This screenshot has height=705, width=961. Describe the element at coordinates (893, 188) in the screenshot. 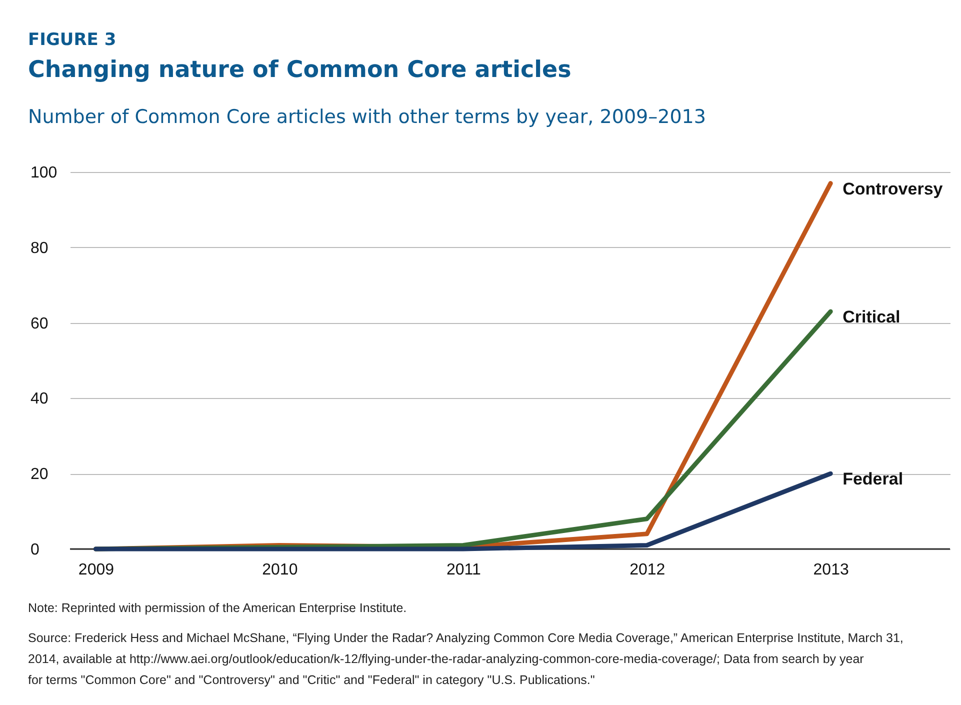

I see `series-label: Controversy` at that location.